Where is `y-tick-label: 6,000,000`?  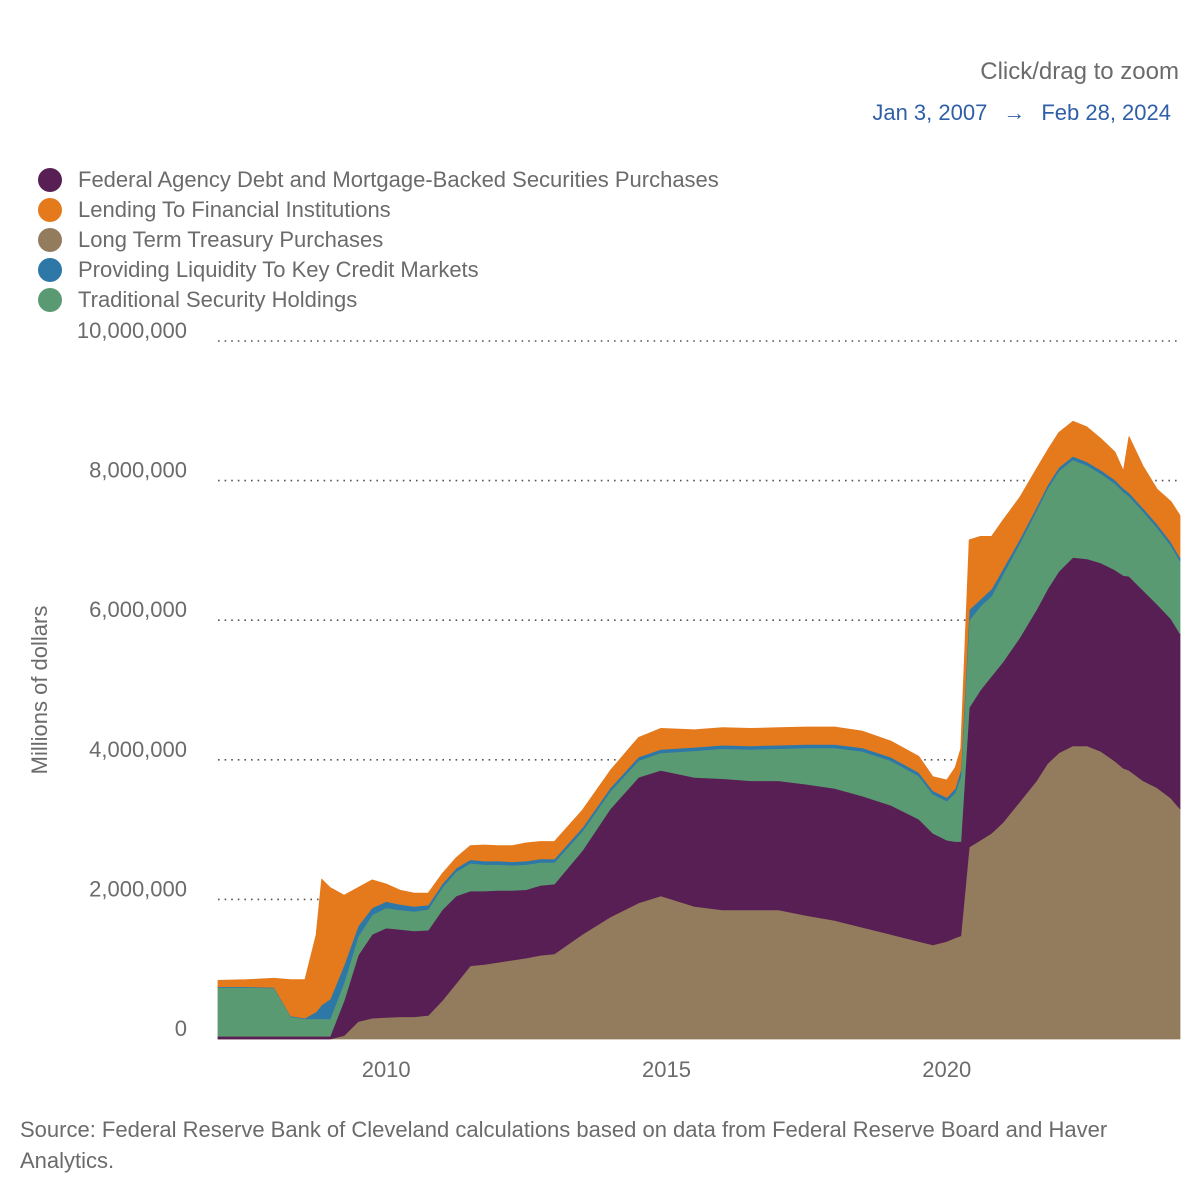 y-tick-label: 6,000,000 is located at coordinates (138, 609).